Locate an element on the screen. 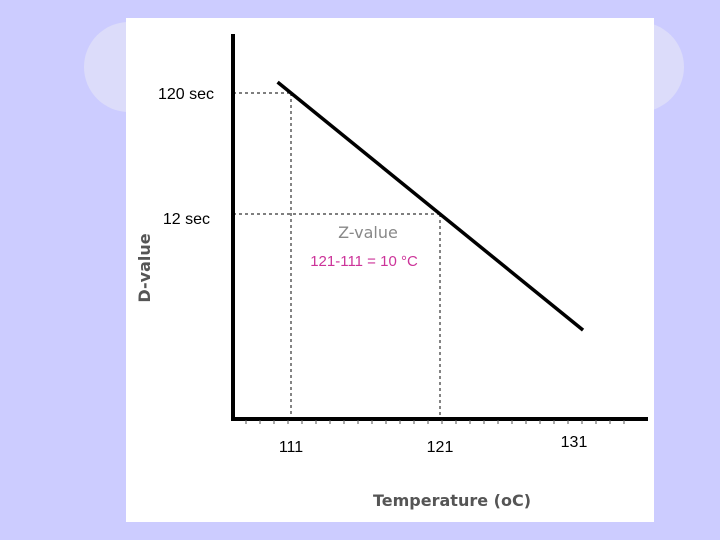  x-tick-label-131: 131 is located at coordinates (574, 442).